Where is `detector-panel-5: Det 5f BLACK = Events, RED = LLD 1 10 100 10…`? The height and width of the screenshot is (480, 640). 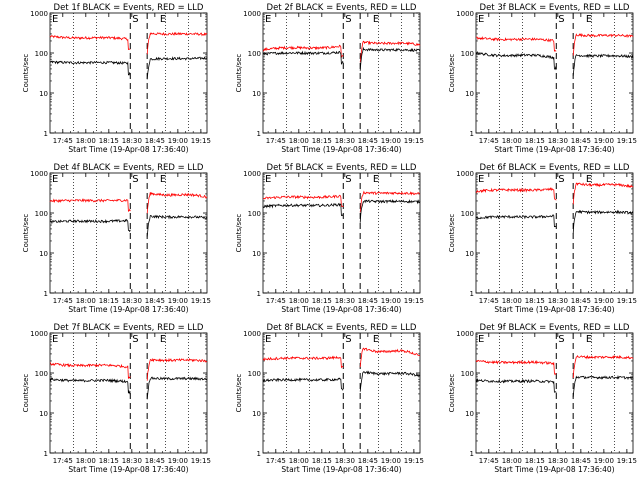
detector-panel-5: Det 5f BLACK = Events, RED = LLD 1 10 100 10… is located at coordinates (329, 238).